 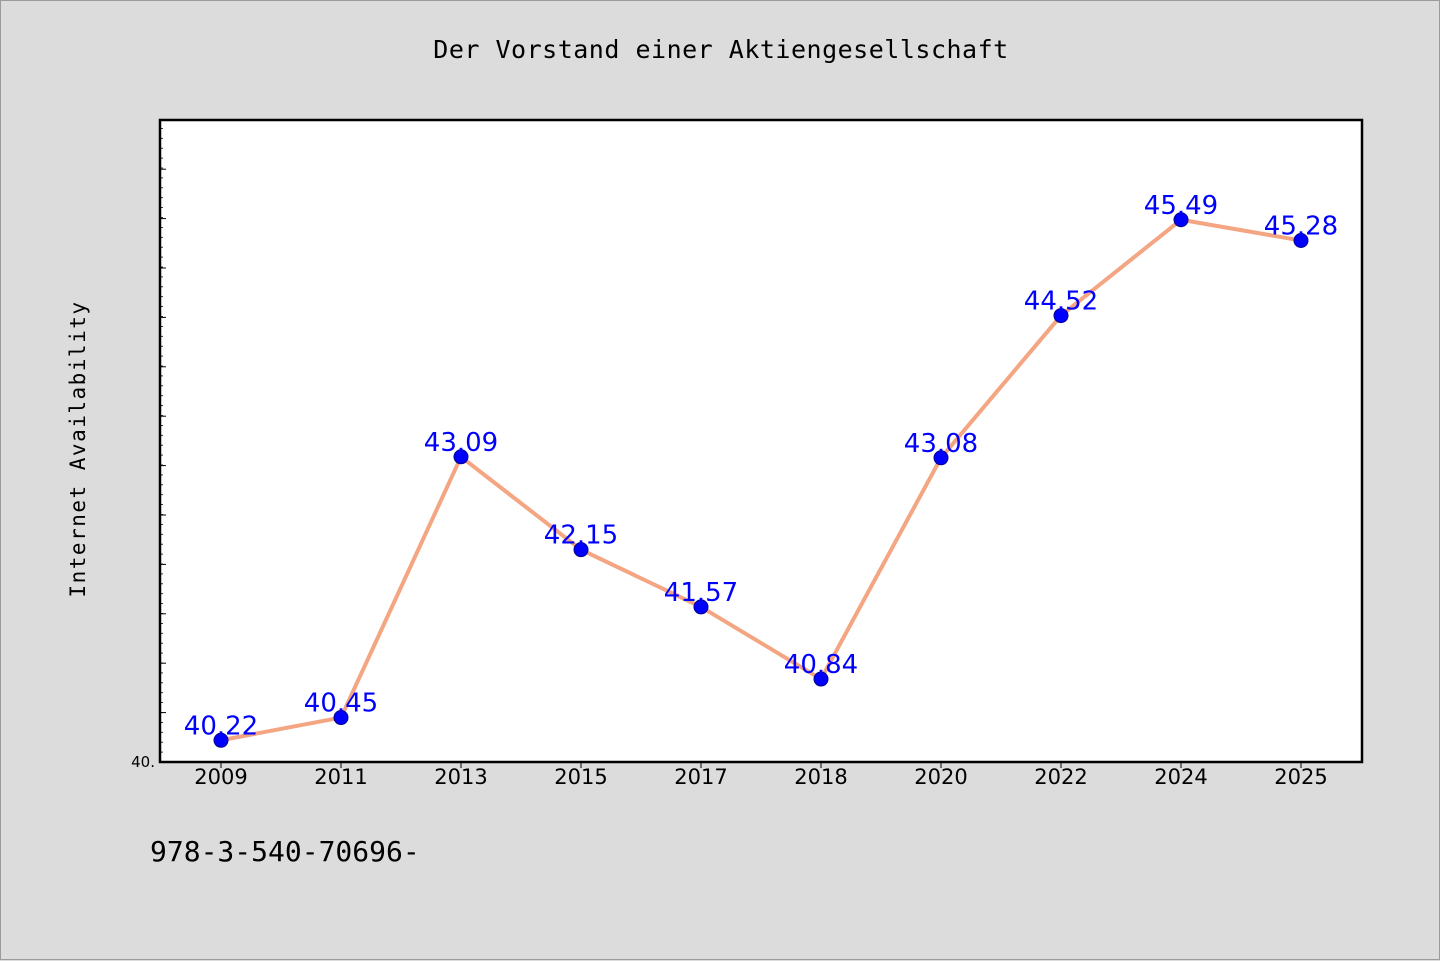 What do you see at coordinates (1300, 777) in the screenshot?
I see `x-tick-label: 2025` at bounding box center [1300, 777].